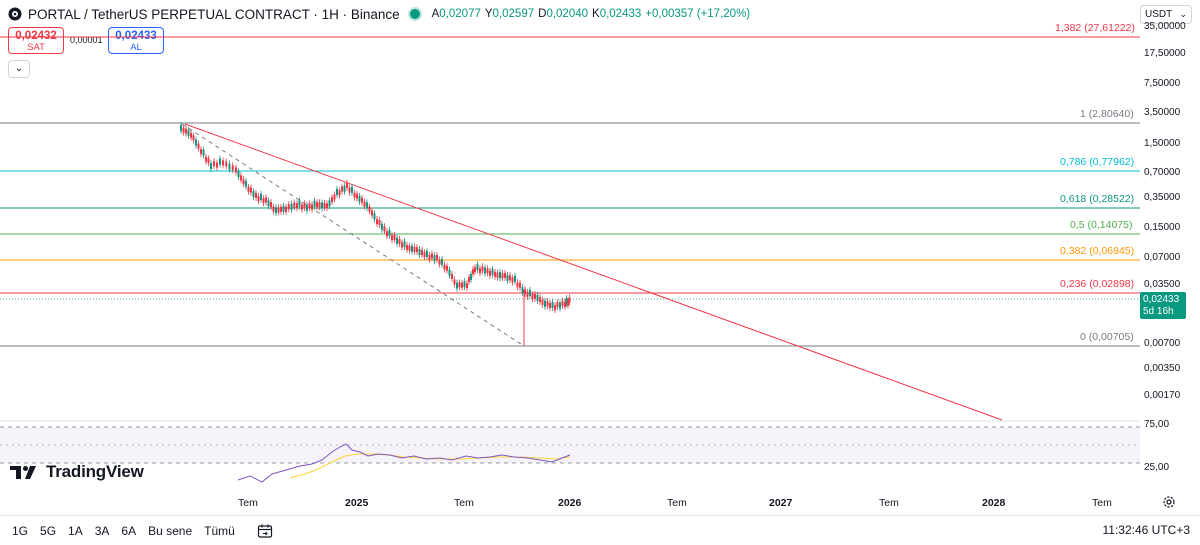  I want to click on gear-icon, so click(1169, 502).